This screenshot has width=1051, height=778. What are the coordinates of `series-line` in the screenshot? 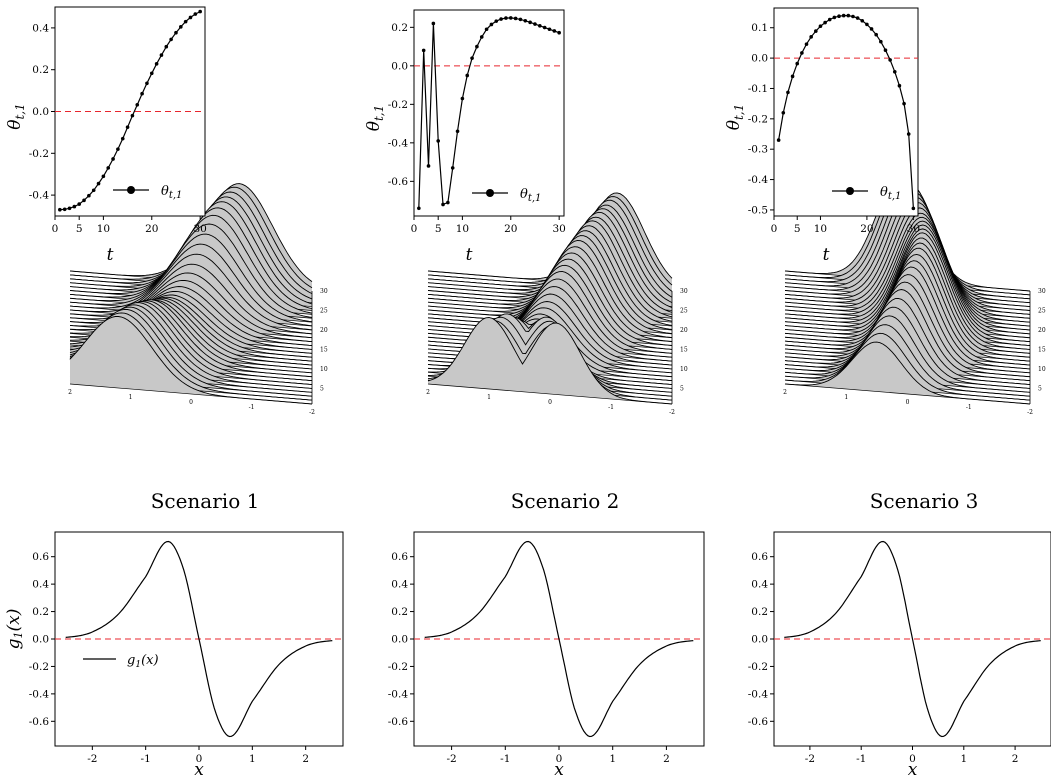 It's located at (846, 112).